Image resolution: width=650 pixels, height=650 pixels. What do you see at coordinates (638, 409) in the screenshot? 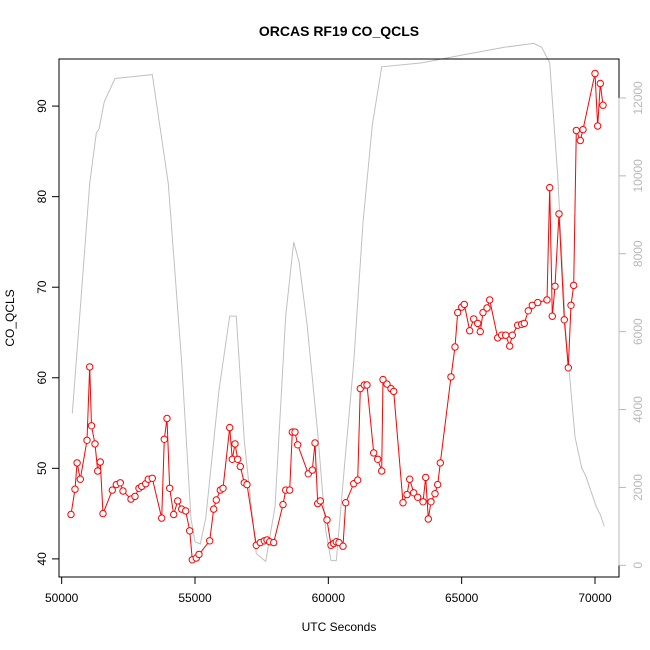
I see `y-right-tick-label: 4000` at bounding box center [638, 409].